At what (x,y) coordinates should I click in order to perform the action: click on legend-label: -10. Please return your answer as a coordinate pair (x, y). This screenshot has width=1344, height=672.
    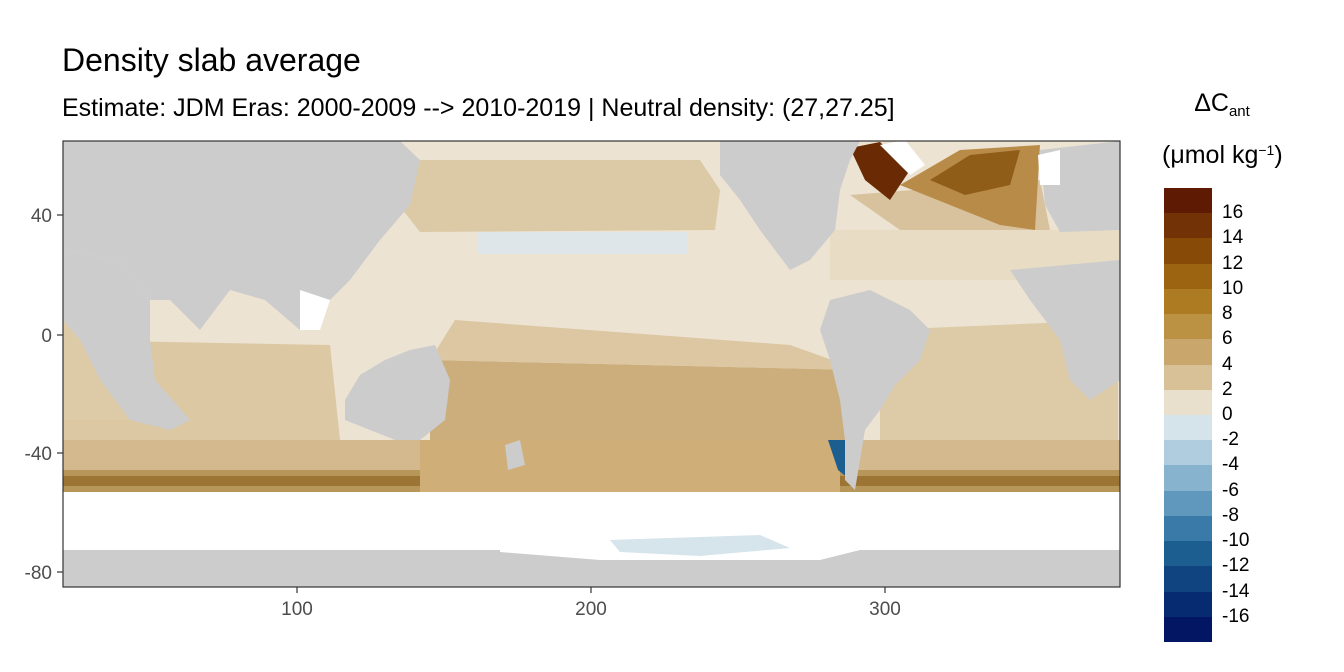
    Looking at the image, I should click on (1236, 541).